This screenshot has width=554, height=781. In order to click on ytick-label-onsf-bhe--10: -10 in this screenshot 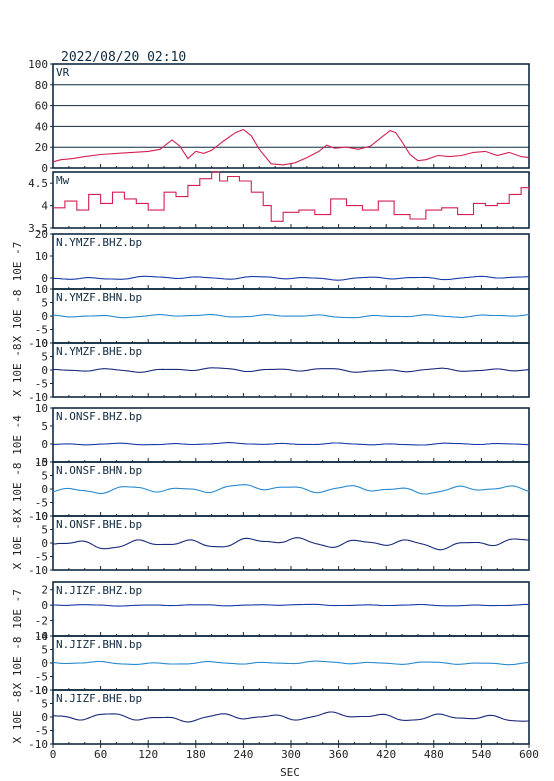, I will do `click(38, 570)`.